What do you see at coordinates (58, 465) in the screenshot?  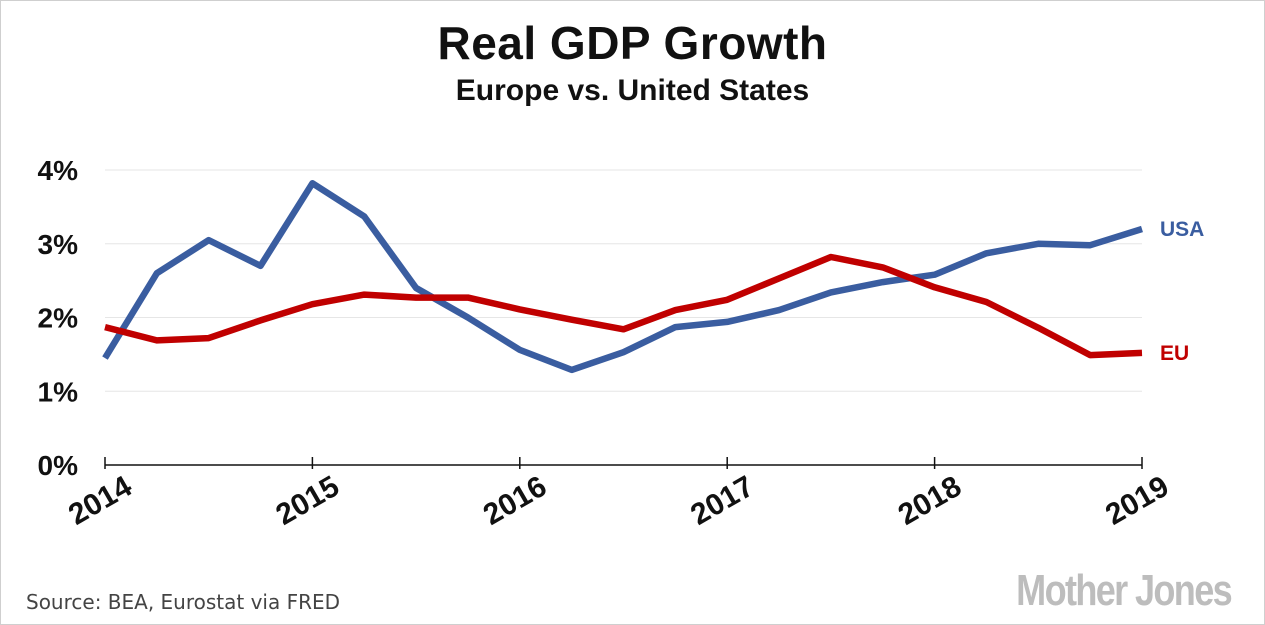 I see `y-tick-label: 0%` at bounding box center [58, 465].